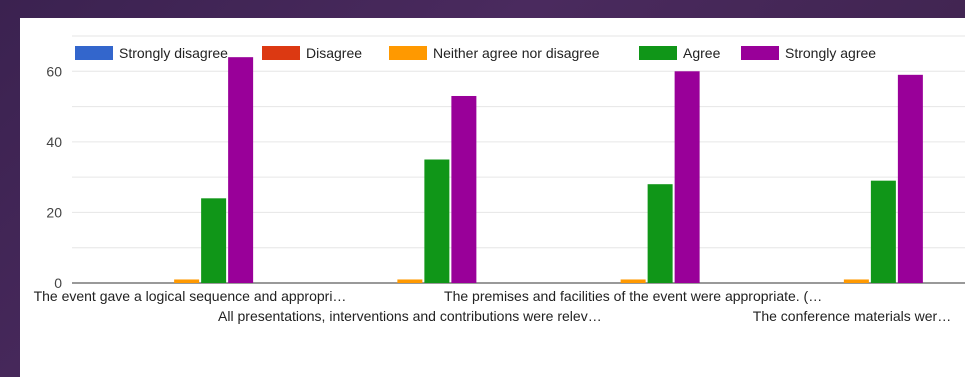 This screenshot has height=377, width=965. What do you see at coordinates (54, 212) in the screenshot?
I see `y-tick-label: 20` at bounding box center [54, 212].